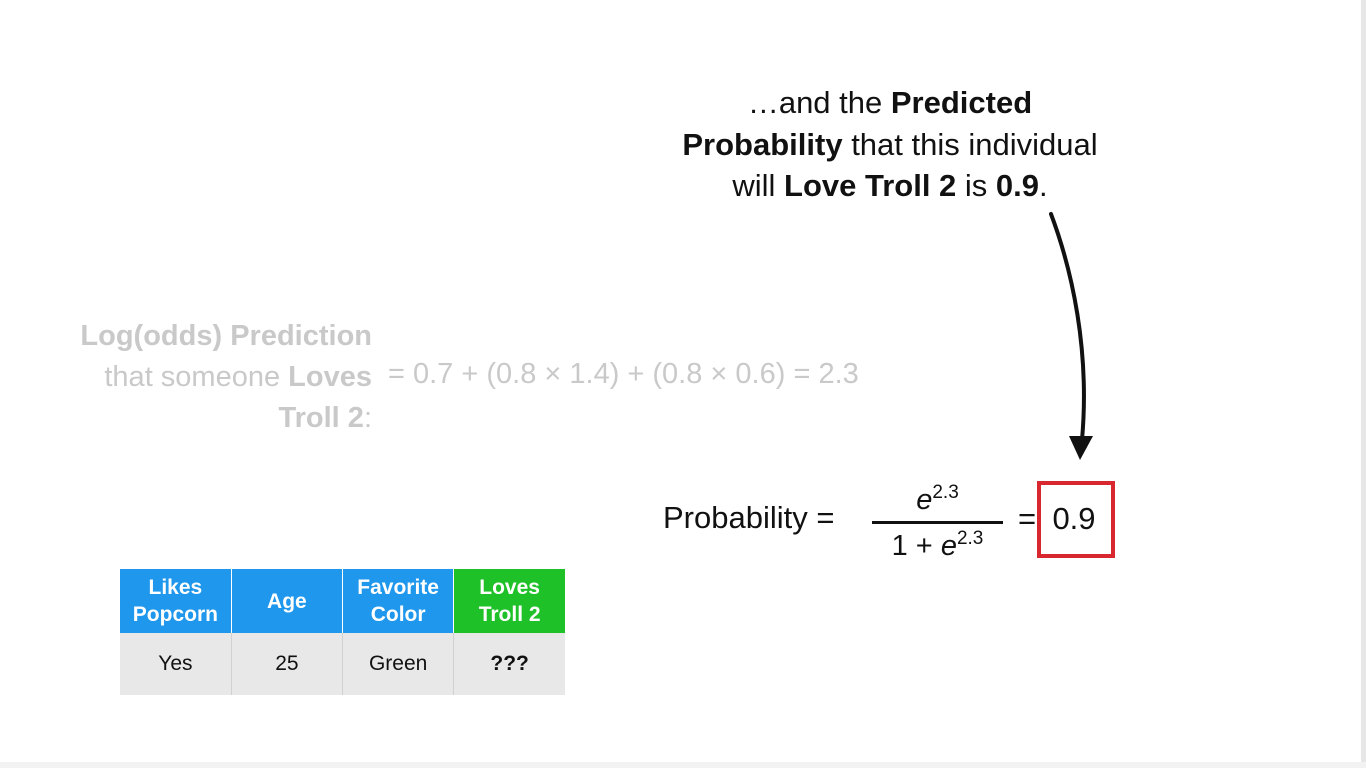 The image size is (1366, 768). Describe the element at coordinates (937, 522) in the screenshot. I see `fraction-bar` at that location.